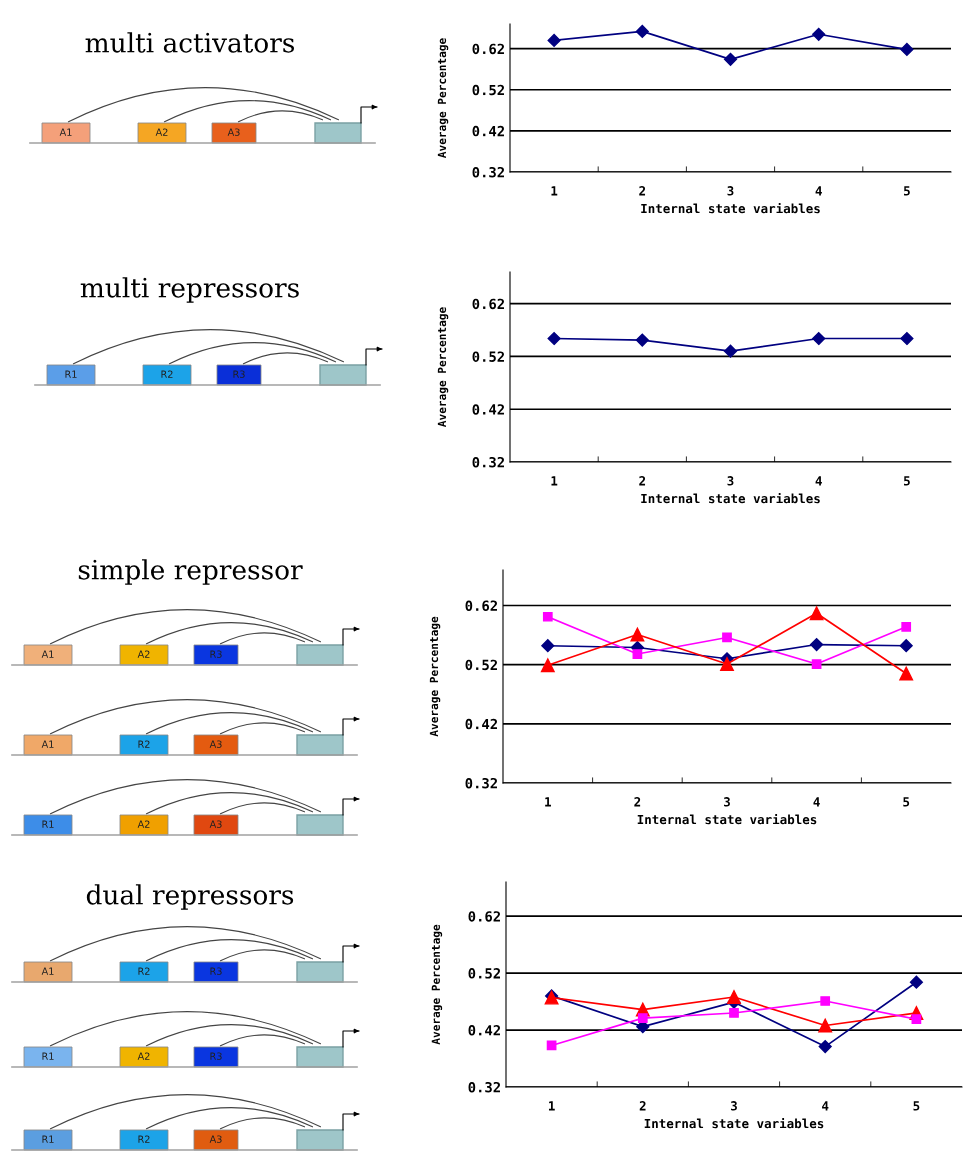 The height and width of the screenshot is (1159, 964). What do you see at coordinates (189, 290) in the screenshot?
I see `text: multi repressors` at bounding box center [189, 290].